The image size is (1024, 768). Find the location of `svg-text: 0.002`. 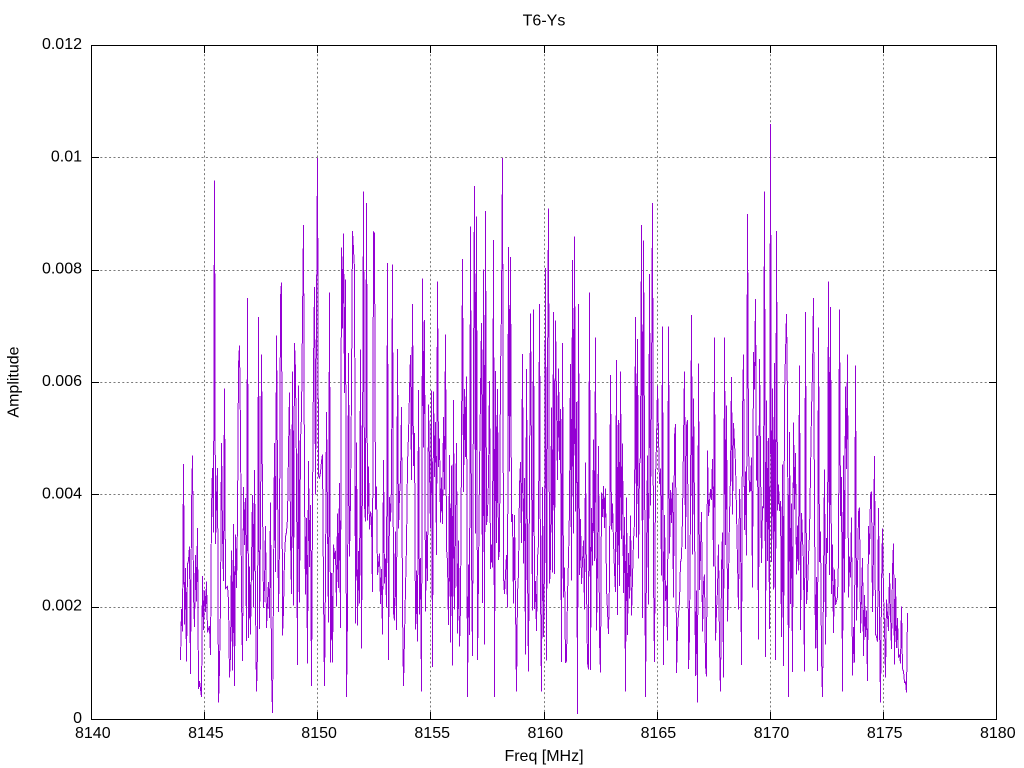

svg-text: 0.002 is located at coordinates (62, 606).